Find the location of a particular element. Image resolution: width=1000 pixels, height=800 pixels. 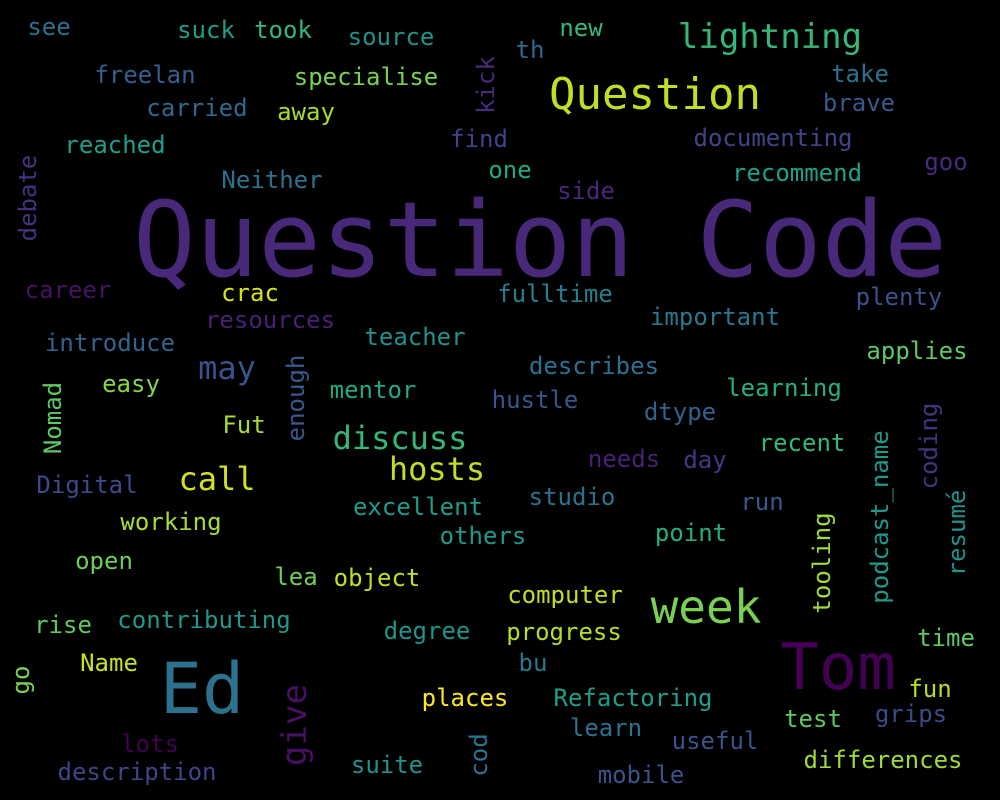

word-79: Refactoring is located at coordinates (633, 698).